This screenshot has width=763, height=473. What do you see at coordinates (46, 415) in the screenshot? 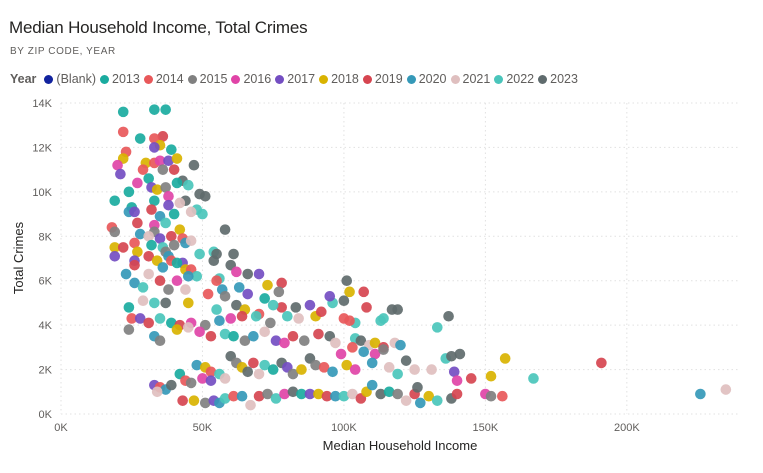
I see `y-tick-label: 0K` at bounding box center [46, 415].